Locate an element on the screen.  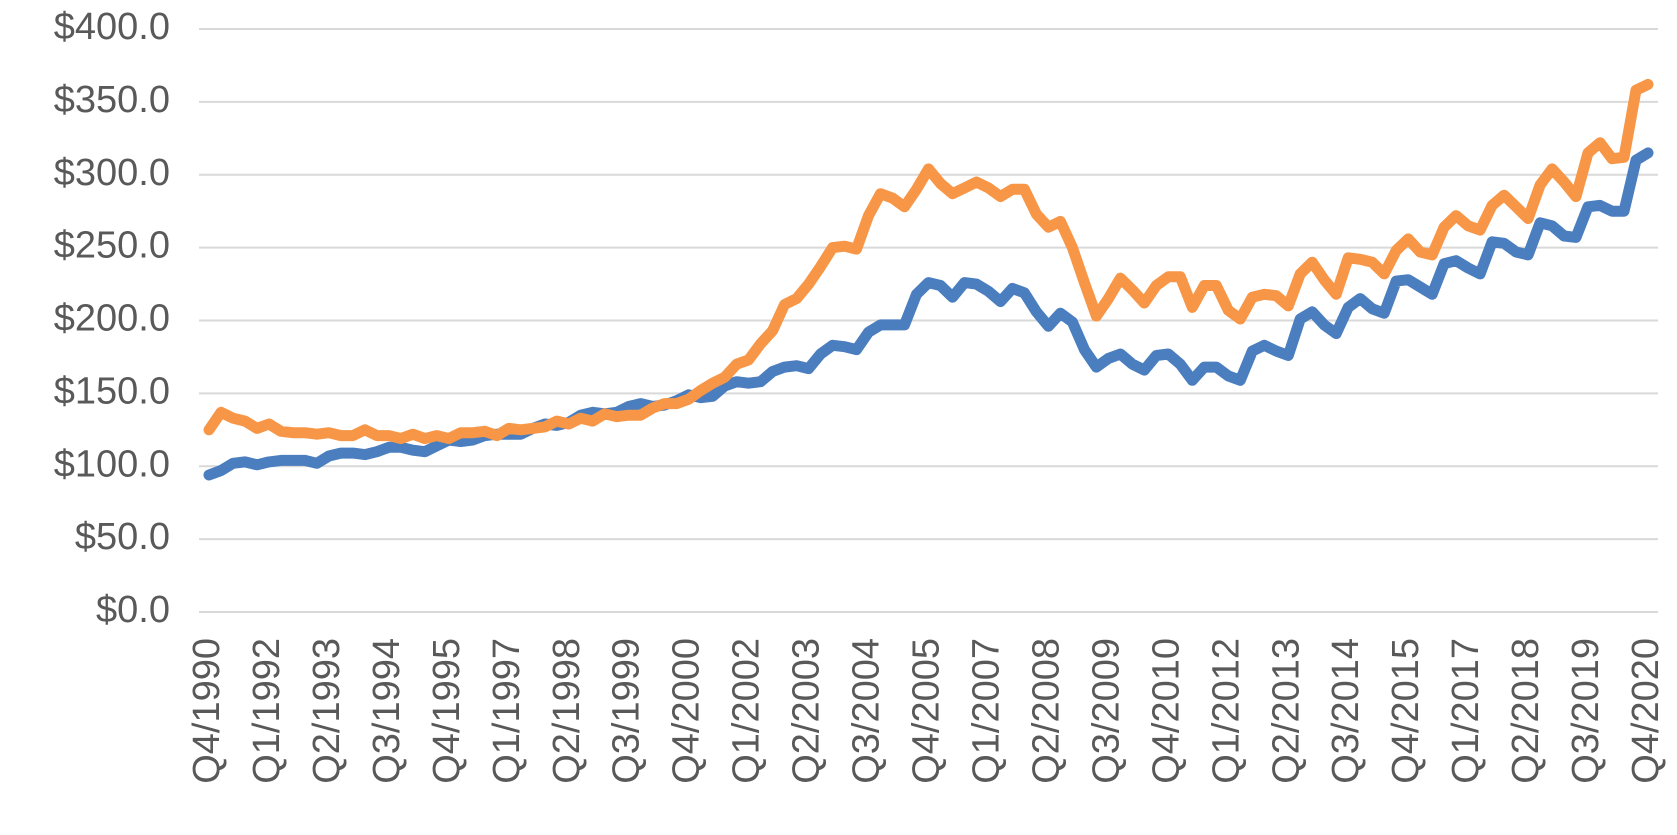
x-tick-label: Q4/1990 is located at coordinates (207, 711).